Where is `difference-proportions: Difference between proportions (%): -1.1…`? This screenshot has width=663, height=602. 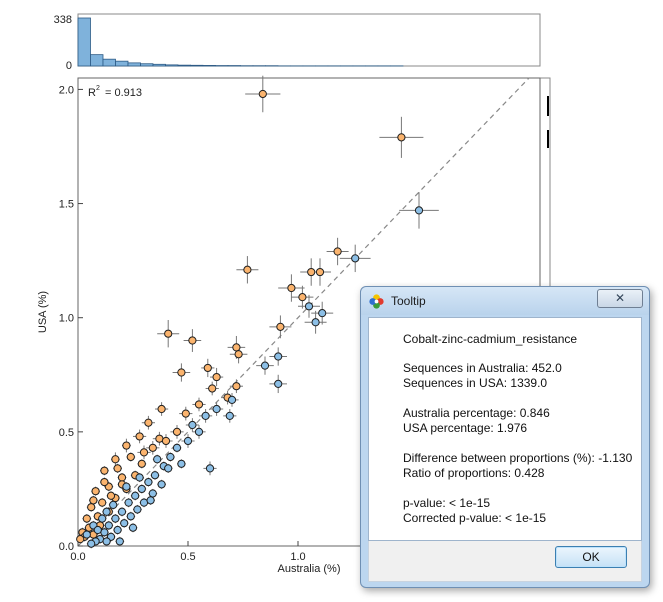 difference-proportions: Difference between proportions (%): -1.1… is located at coordinates (518, 458).